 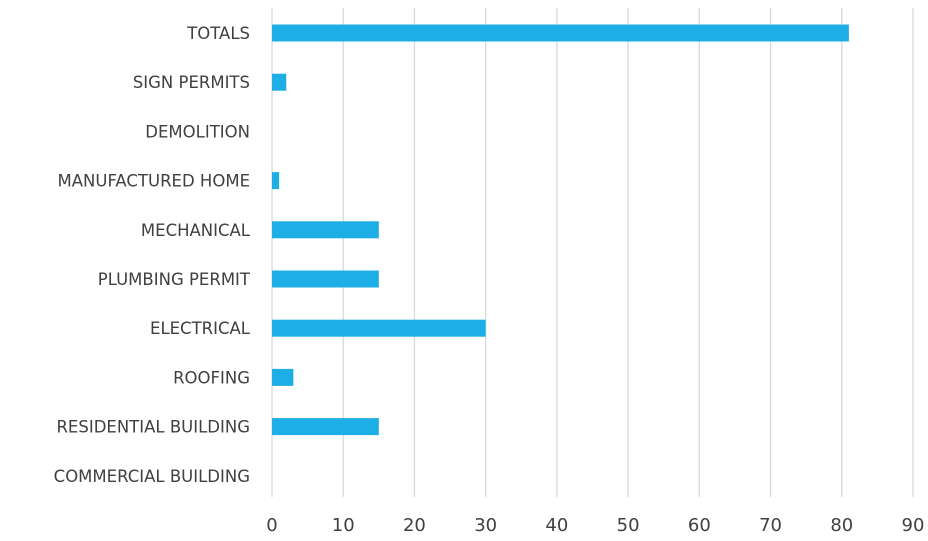 What do you see at coordinates (152, 476) in the screenshot?
I see `category-label: COMMERCIAL BUILDING` at bounding box center [152, 476].